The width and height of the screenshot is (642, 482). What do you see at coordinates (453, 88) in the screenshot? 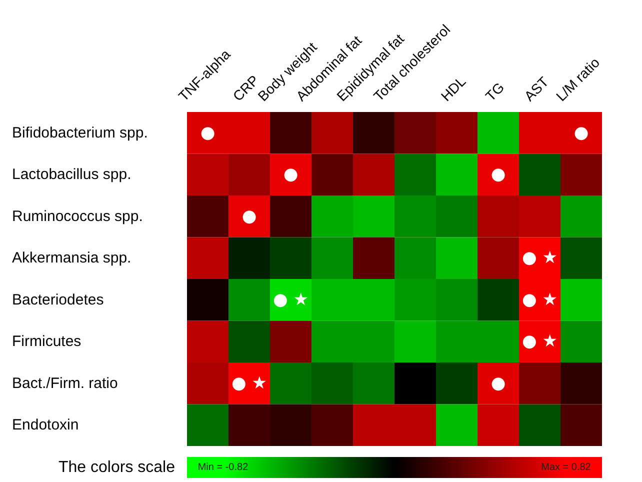
I see `x-tick-label: HDL` at bounding box center [453, 88].